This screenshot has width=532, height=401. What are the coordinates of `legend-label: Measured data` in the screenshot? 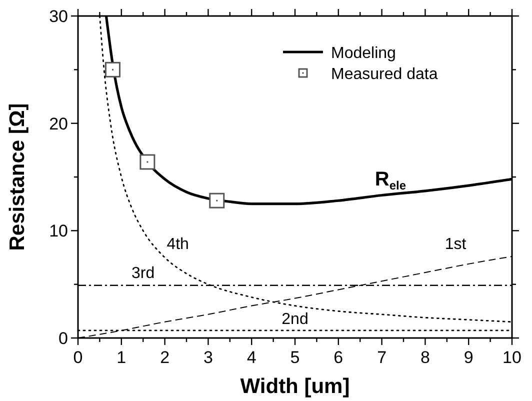 It's located at (384, 74).